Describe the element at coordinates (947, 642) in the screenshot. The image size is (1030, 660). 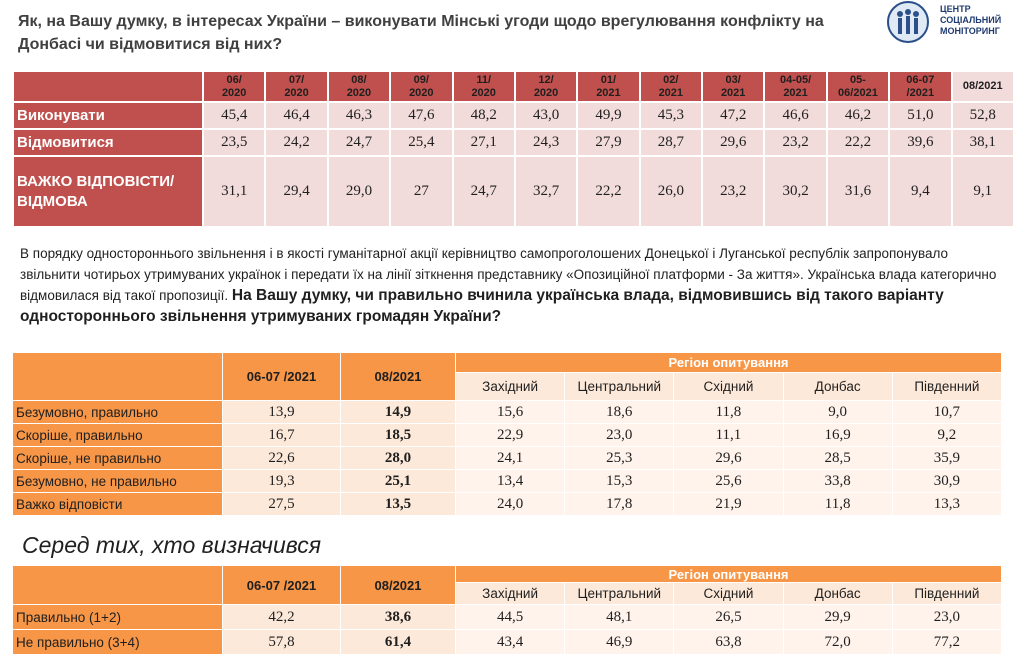
I see `cell: 77,2` at that location.